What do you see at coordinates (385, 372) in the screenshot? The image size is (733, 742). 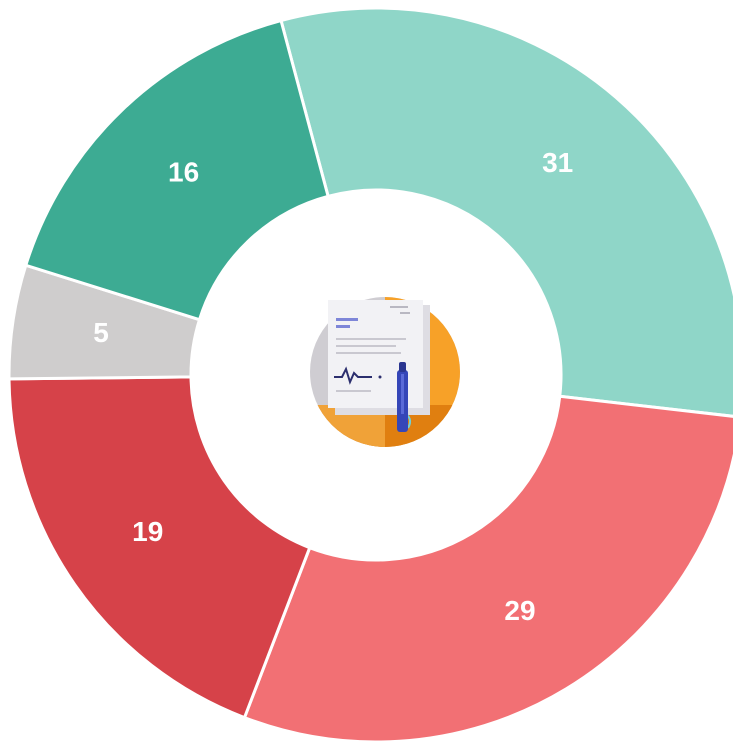 I see `center-icon` at bounding box center [385, 372].